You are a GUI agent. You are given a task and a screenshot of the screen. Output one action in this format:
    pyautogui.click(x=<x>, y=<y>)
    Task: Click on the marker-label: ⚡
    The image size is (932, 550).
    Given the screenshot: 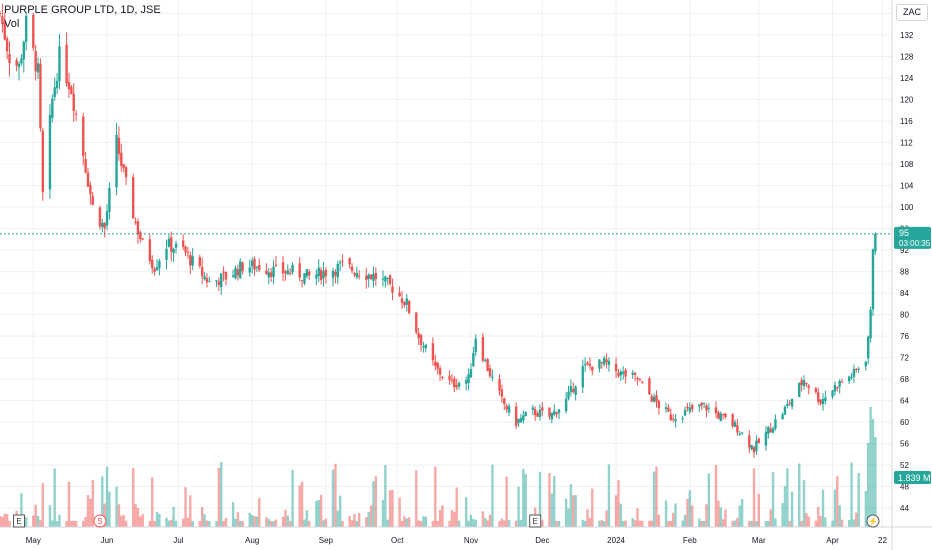 What is the action you would take?
    pyautogui.click(x=873, y=521)
    